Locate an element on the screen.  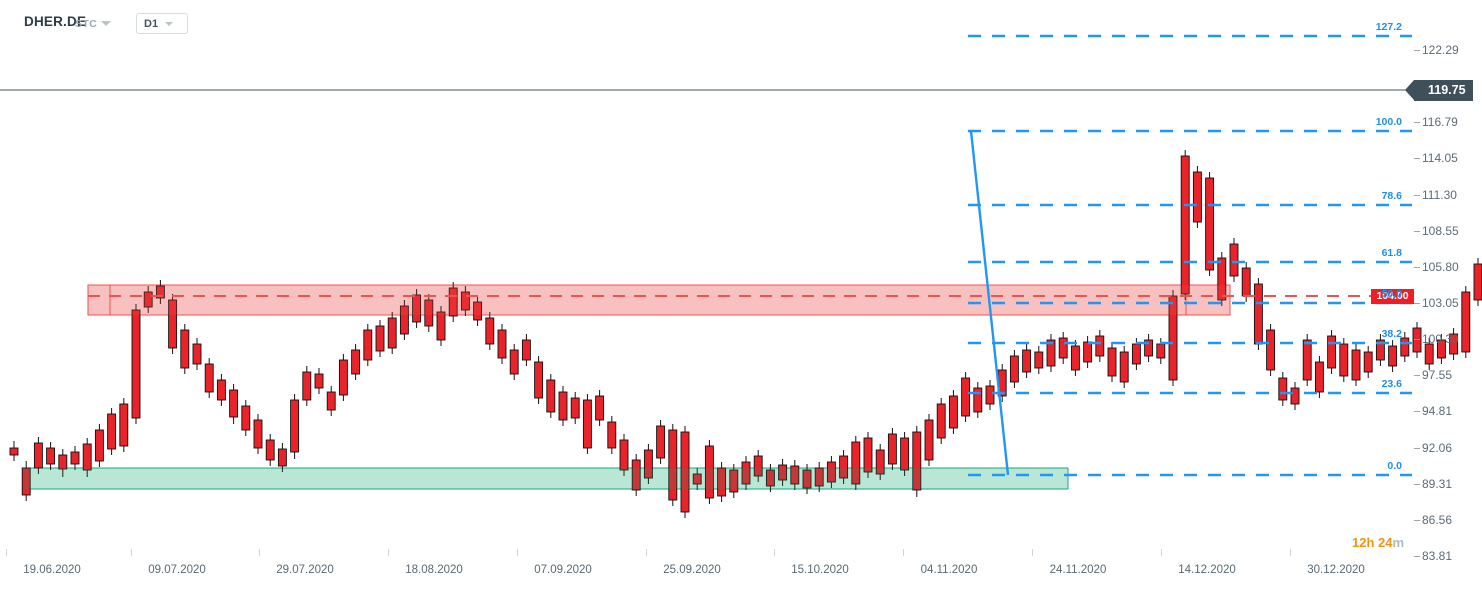
price-axis-label: 105.80 is located at coordinates (1440, 266).